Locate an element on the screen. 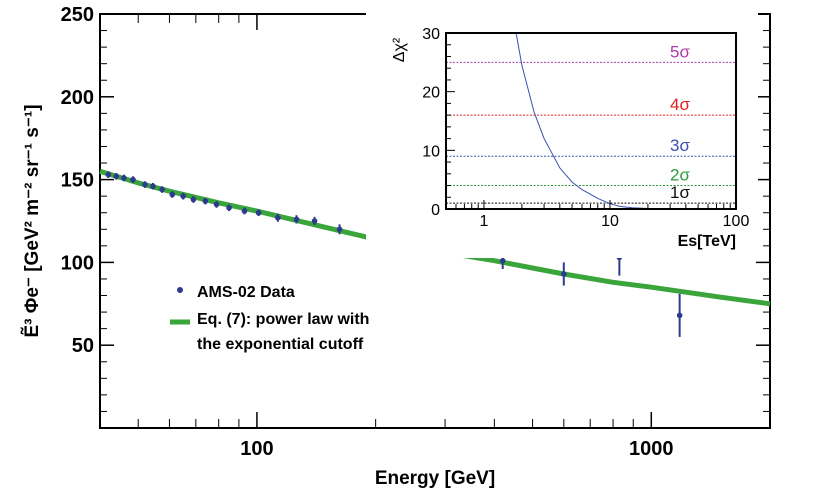 The image size is (819, 496). inset-x-axis-ticks: 1 10 100 is located at coordinates (602, 215).